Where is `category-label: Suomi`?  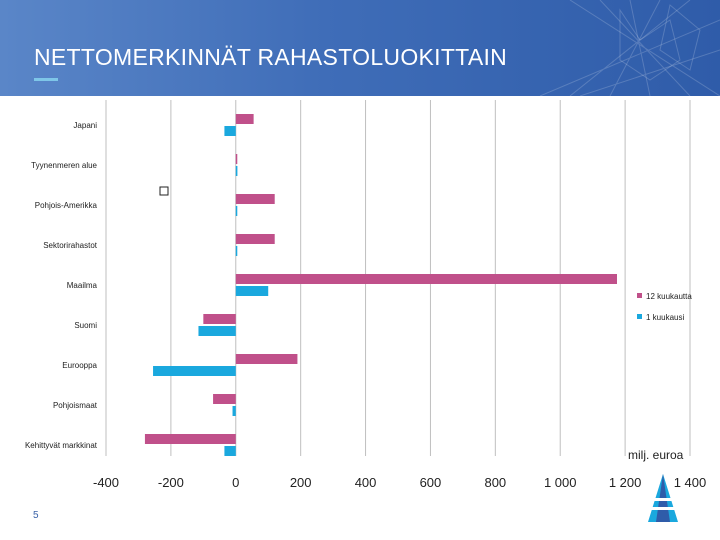 category-label: Suomi is located at coordinates (85, 325).